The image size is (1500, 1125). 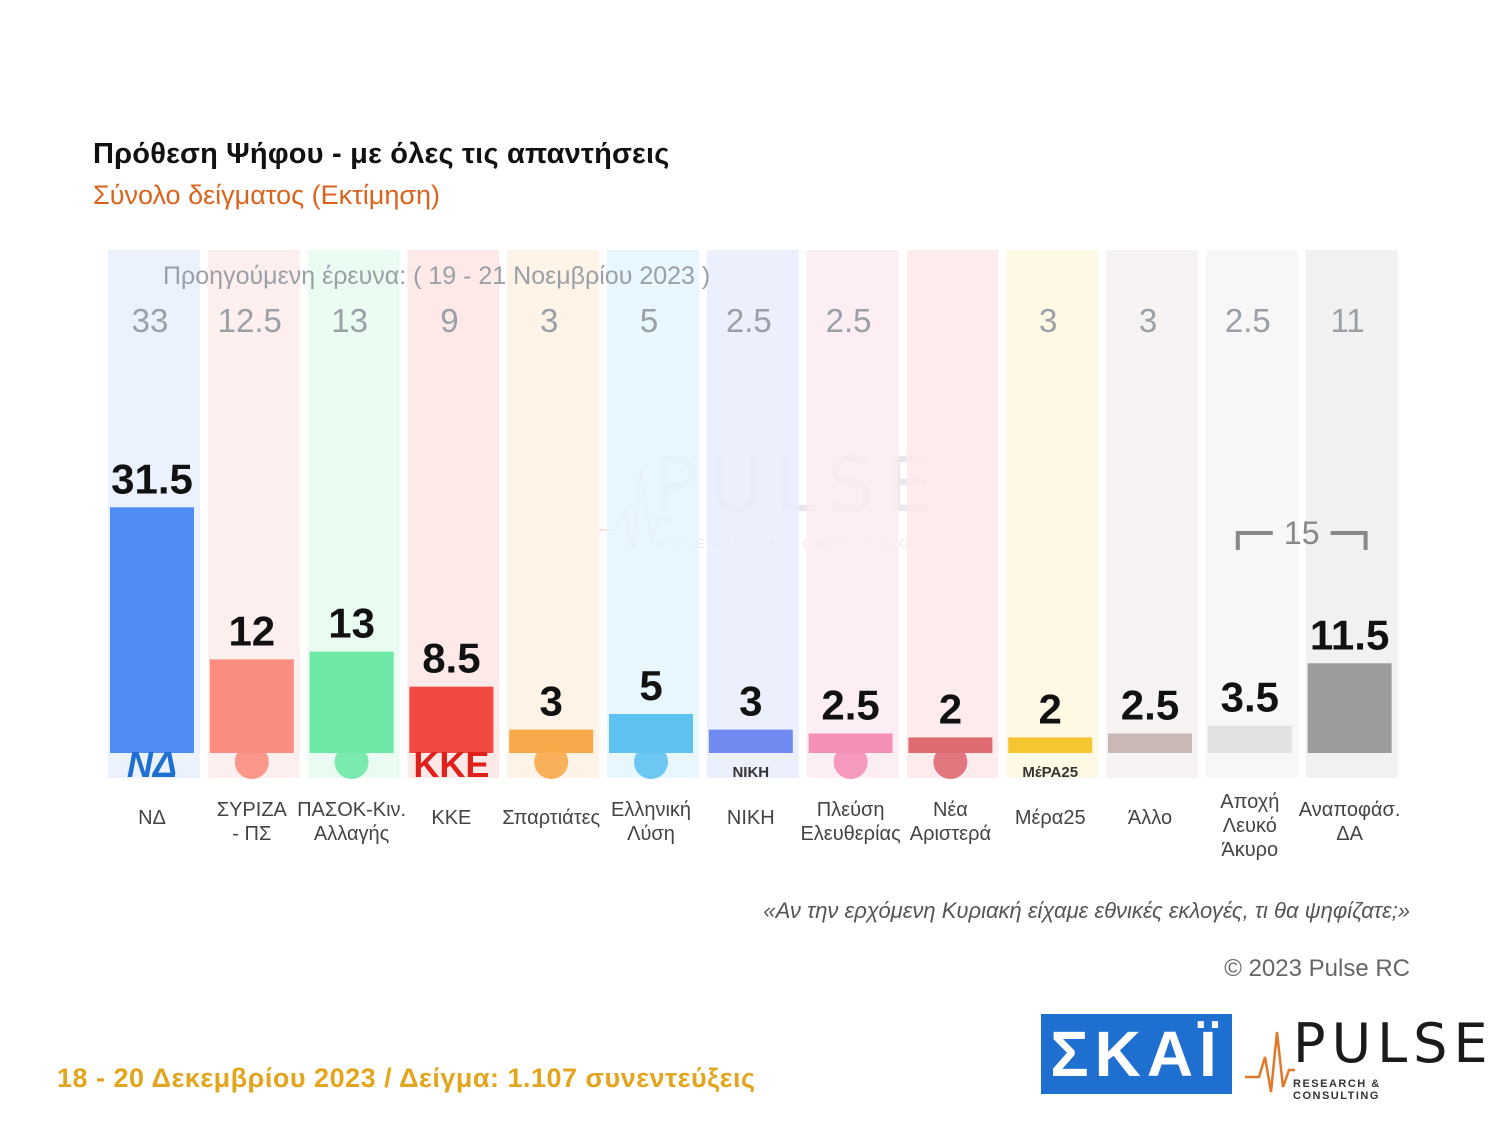 I want to click on pulse-logo-word: PULSE, so click(x=1393, y=1043).